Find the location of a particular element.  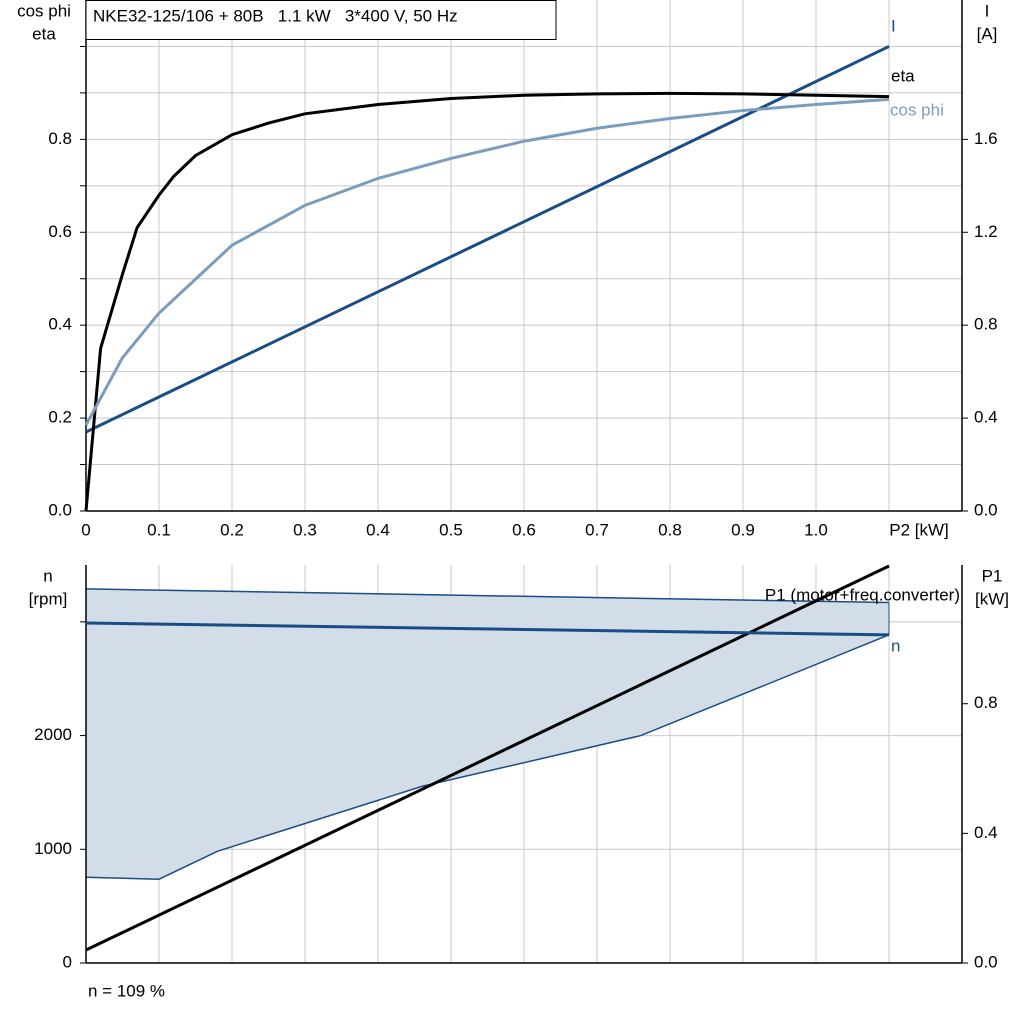

y-tick-label: 0 is located at coordinates (67, 961).